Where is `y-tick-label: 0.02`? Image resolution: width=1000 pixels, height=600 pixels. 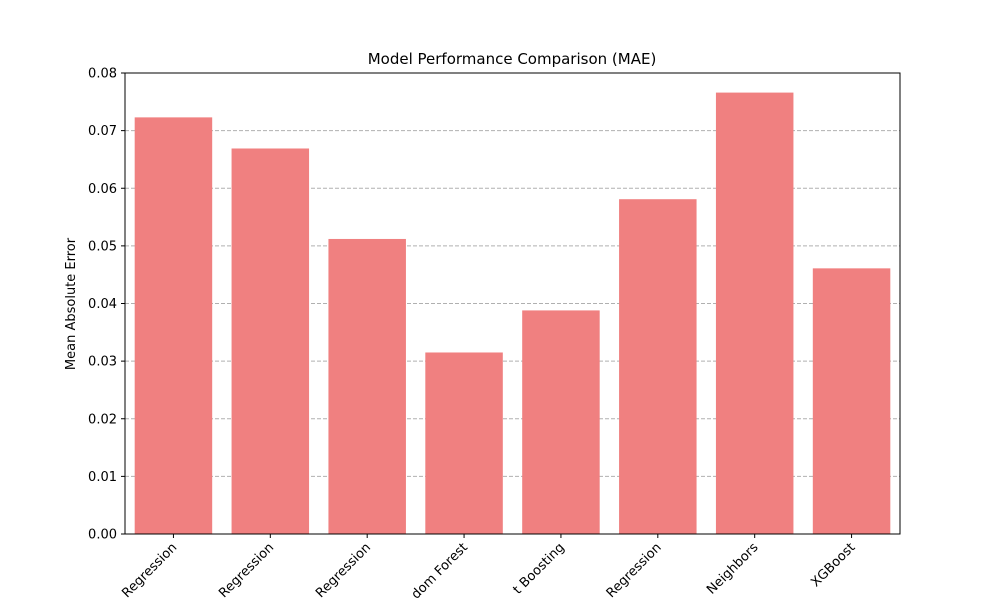 y-tick-label: 0.02 is located at coordinates (102, 419).